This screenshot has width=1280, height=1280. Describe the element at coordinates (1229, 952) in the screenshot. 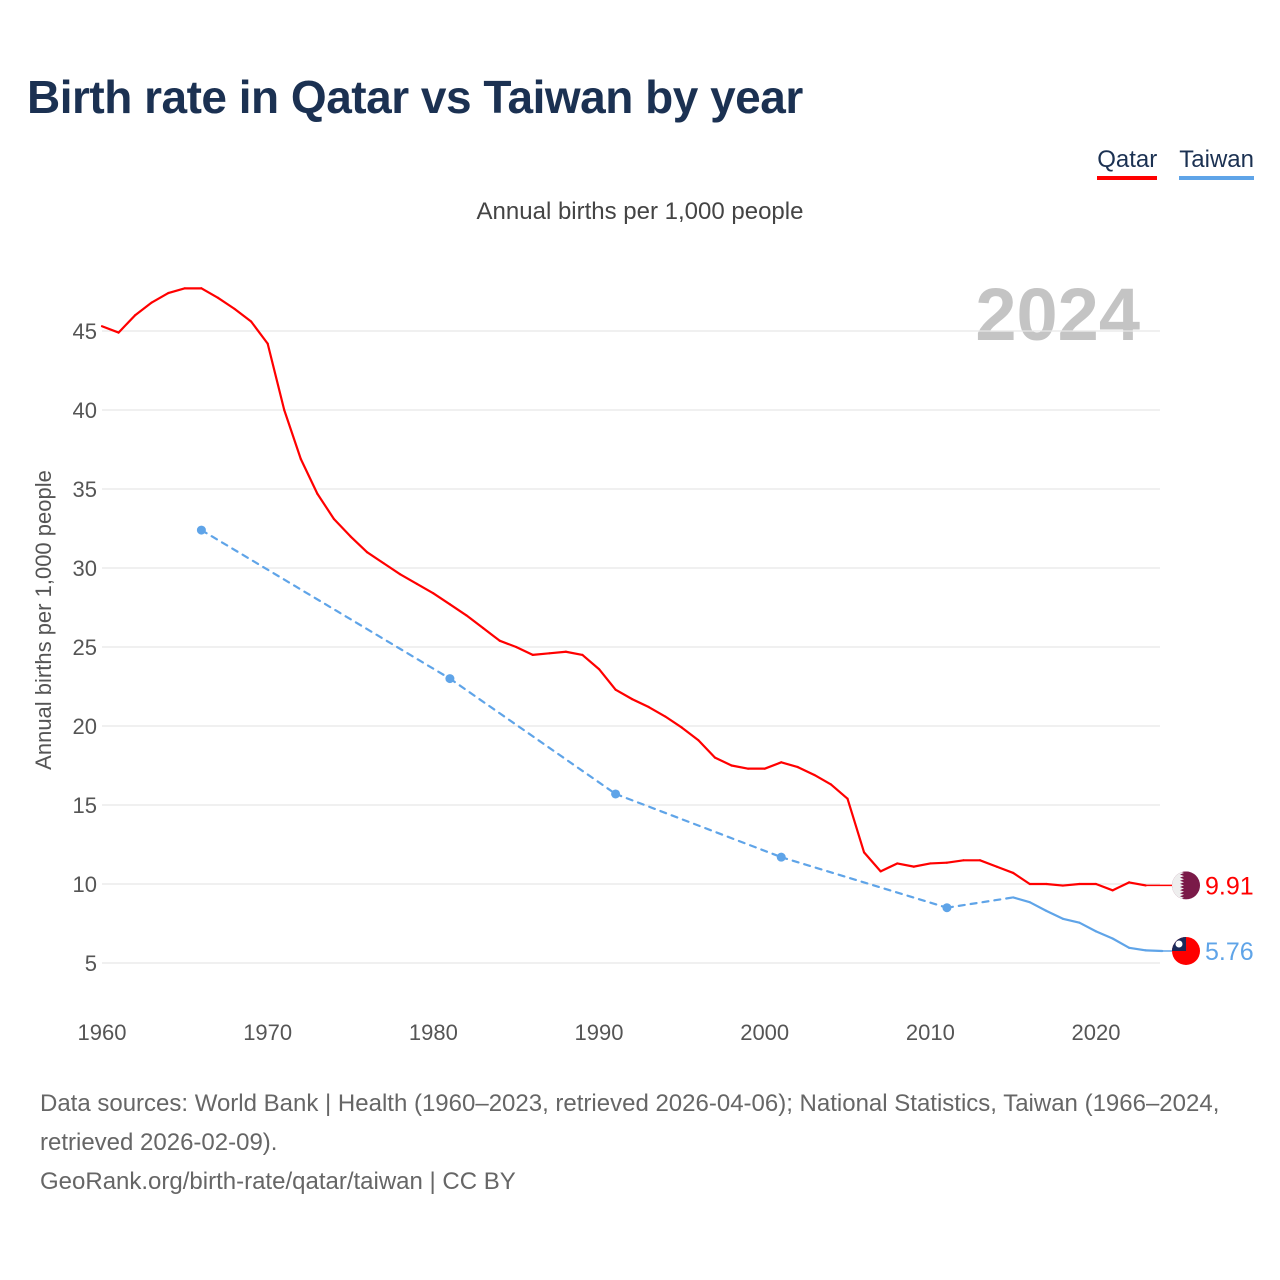

I see `end-value-label-taiwan: 5.76` at that location.